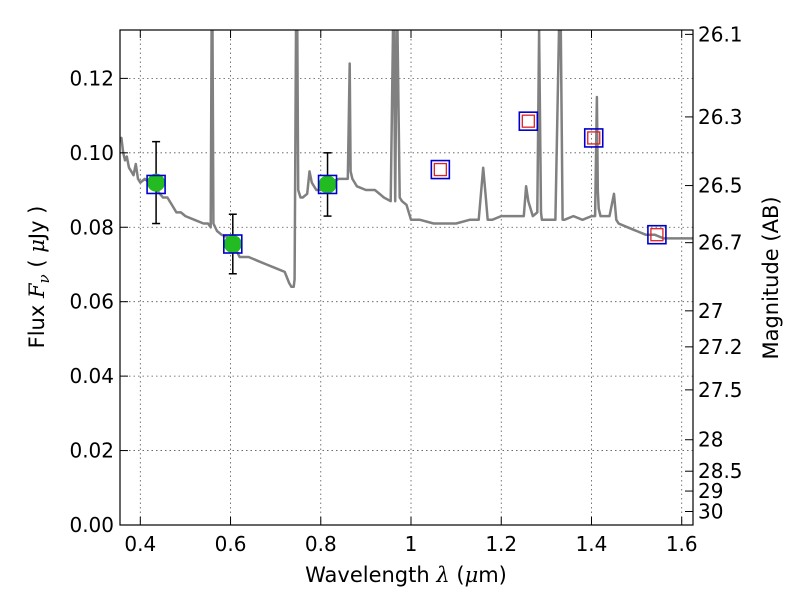 The width and height of the screenshot is (800, 600). Describe the element at coordinates (720, 117) in the screenshot. I see `mag-tick-label: 26.3` at that location.